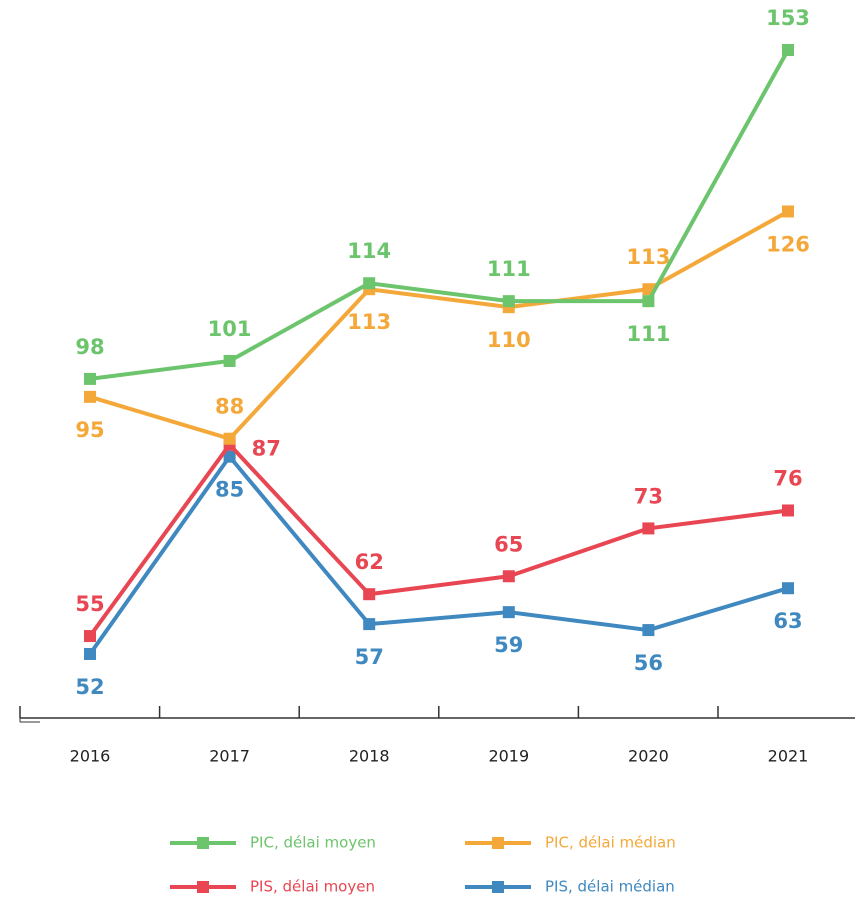 The width and height of the screenshot is (855, 903). Describe the element at coordinates (508, 756) in the screenshot. I see `x-tick-label: 2019` at that location.